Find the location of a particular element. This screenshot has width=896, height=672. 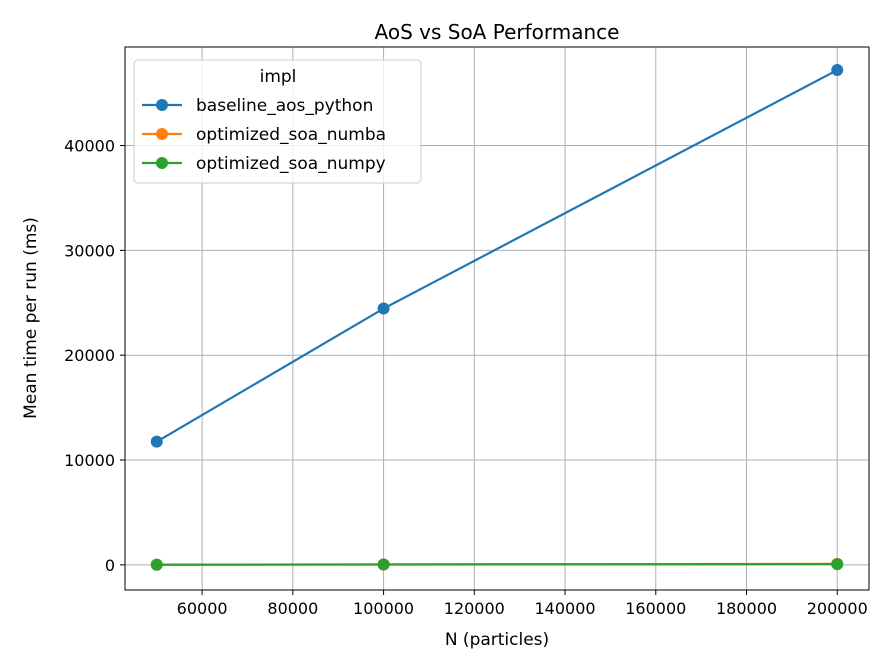

series-line is located at coordinates (497, 564).